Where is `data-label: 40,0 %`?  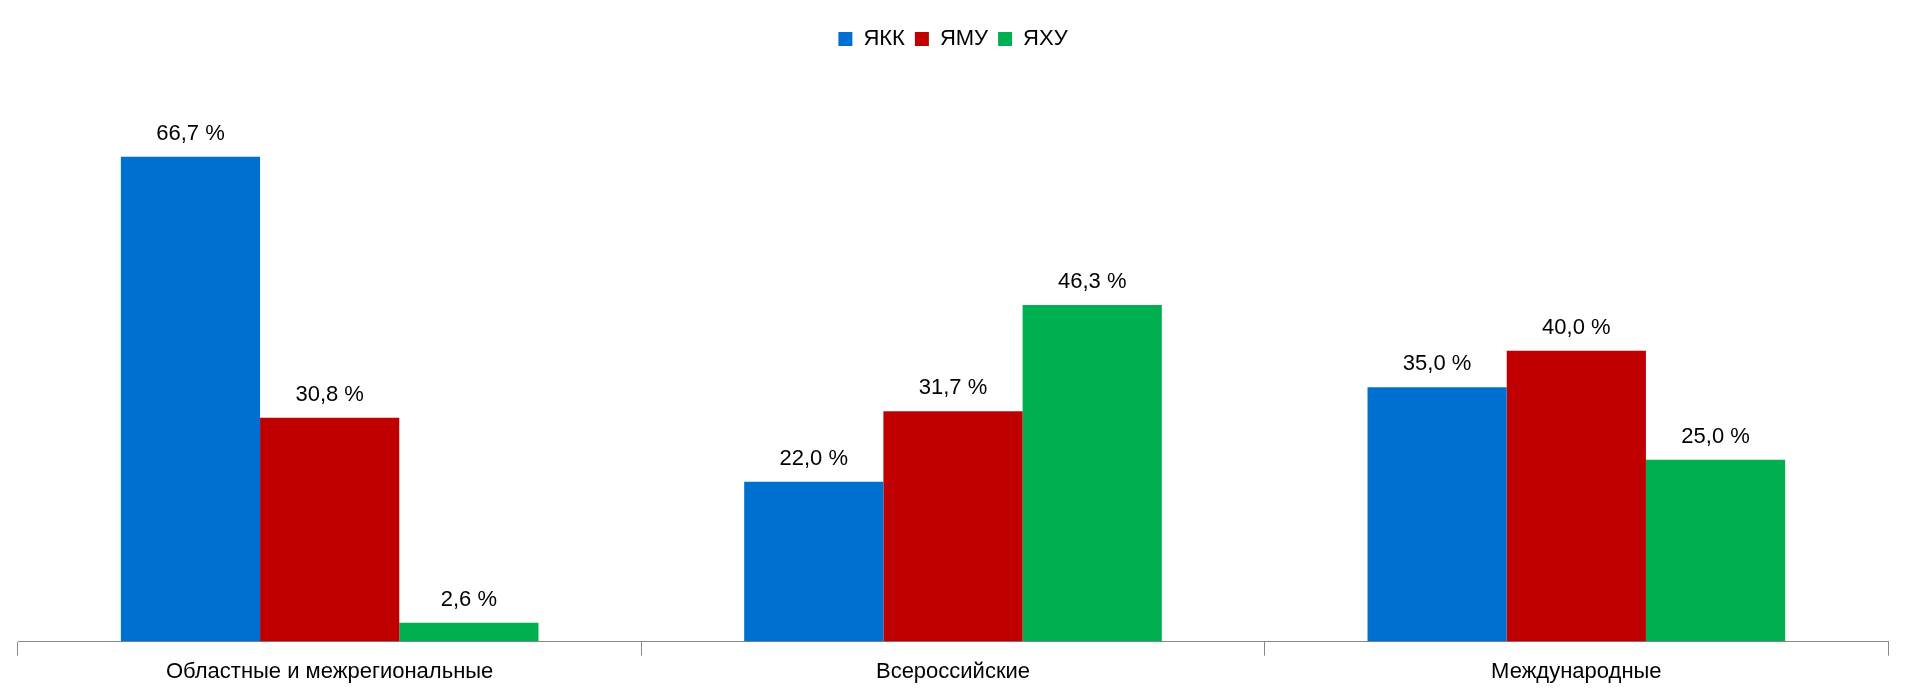 data-label: 40,0 % is located at coordinates (1576, 326).